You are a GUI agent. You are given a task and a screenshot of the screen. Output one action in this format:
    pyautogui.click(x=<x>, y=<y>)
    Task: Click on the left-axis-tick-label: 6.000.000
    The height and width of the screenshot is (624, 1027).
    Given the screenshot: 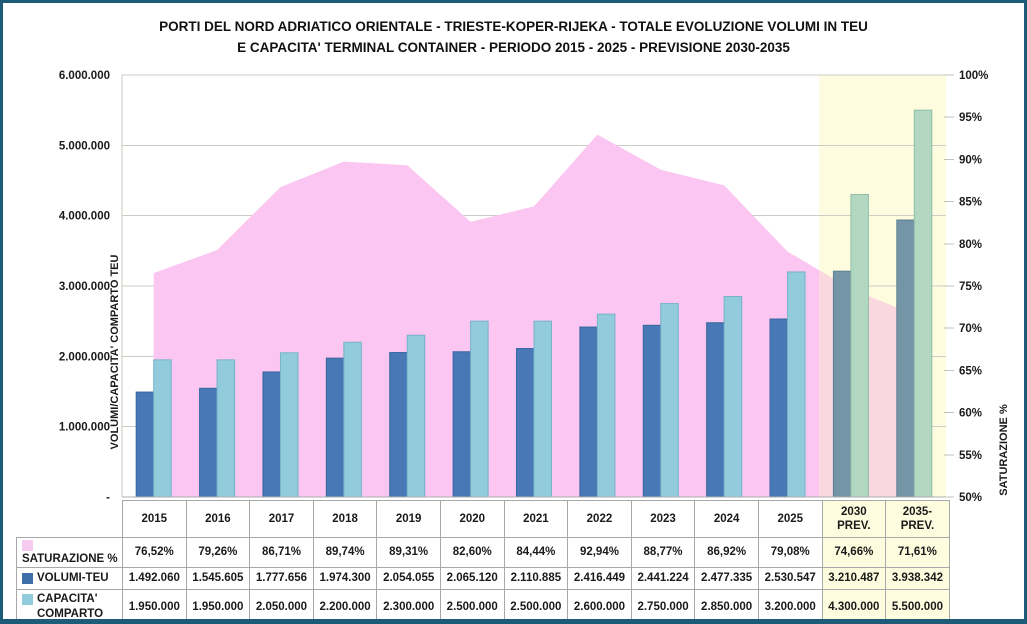 What is the action you would take?
    pyautogui.click(x=84, y=76)
    